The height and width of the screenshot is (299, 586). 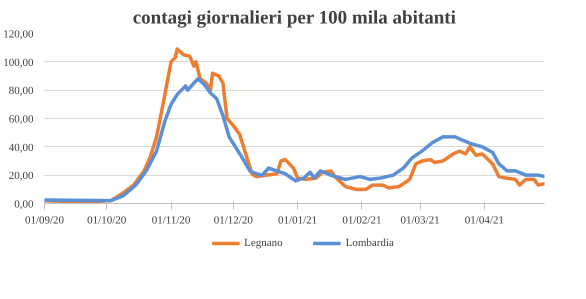 I want to click on x-tick-label: 01/09/20, so click(x=44, y=220).